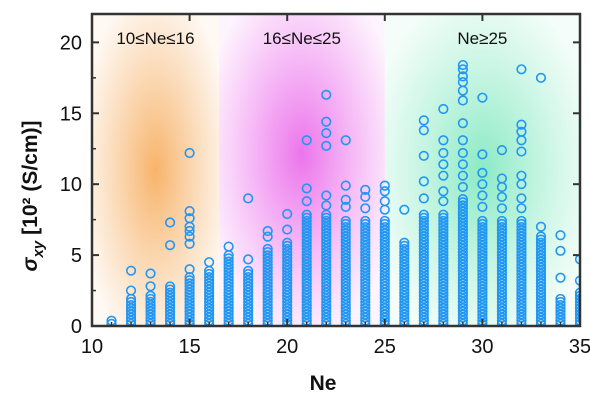 The height and width of the screenshot is (397, 590). What do you see at coordinates (76, 256) in the screenshot?
I see `y-tick-label: 5` at bounding box center [76, 256].